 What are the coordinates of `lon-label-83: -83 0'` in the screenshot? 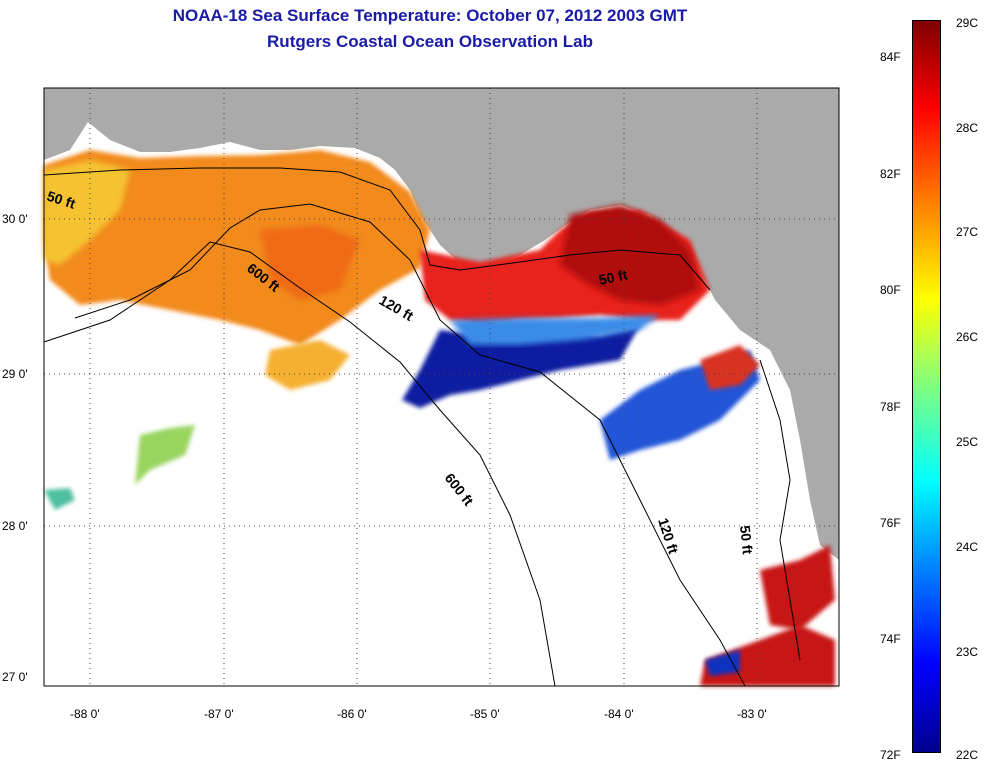 It's located at (752, 714).